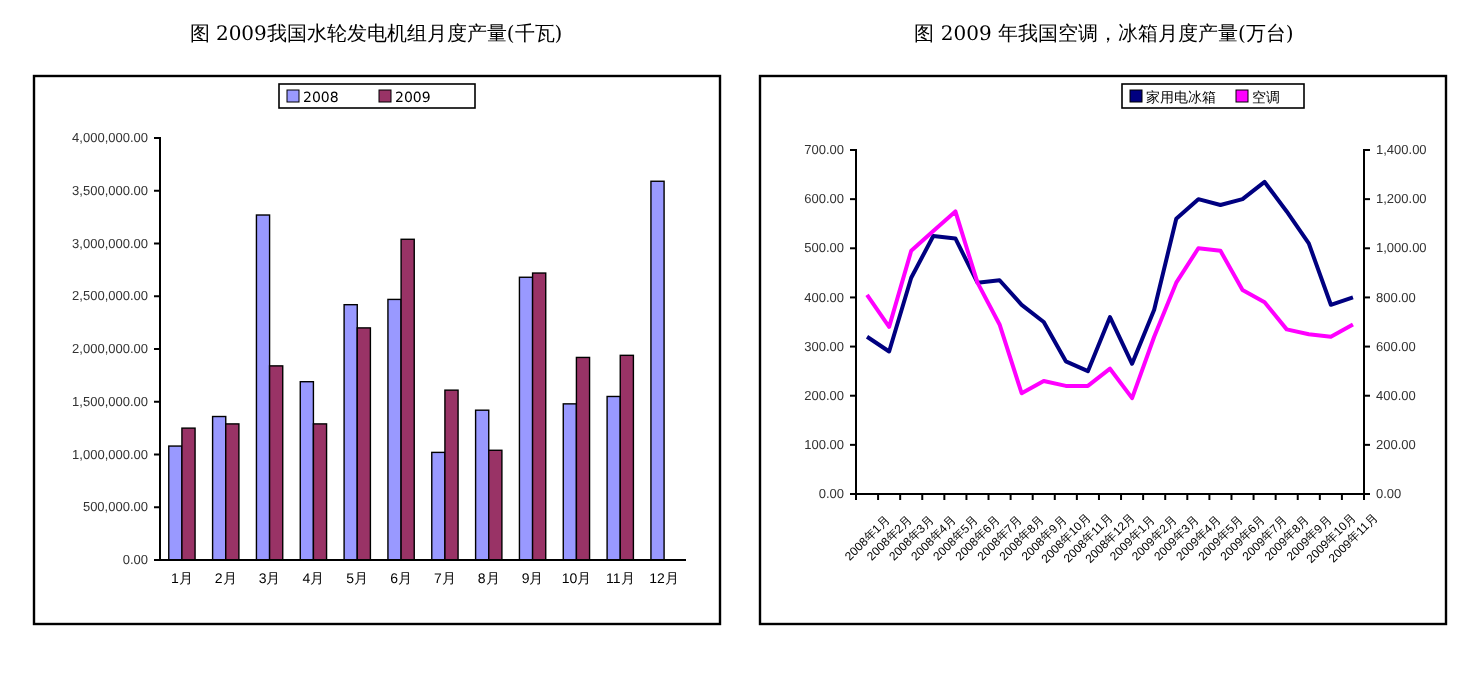 This screenshot has width=1476, height=696. I want to click on chart-title: 图 2009 年我国空调，冰箱月度产量(万台), so click(1104, 34).